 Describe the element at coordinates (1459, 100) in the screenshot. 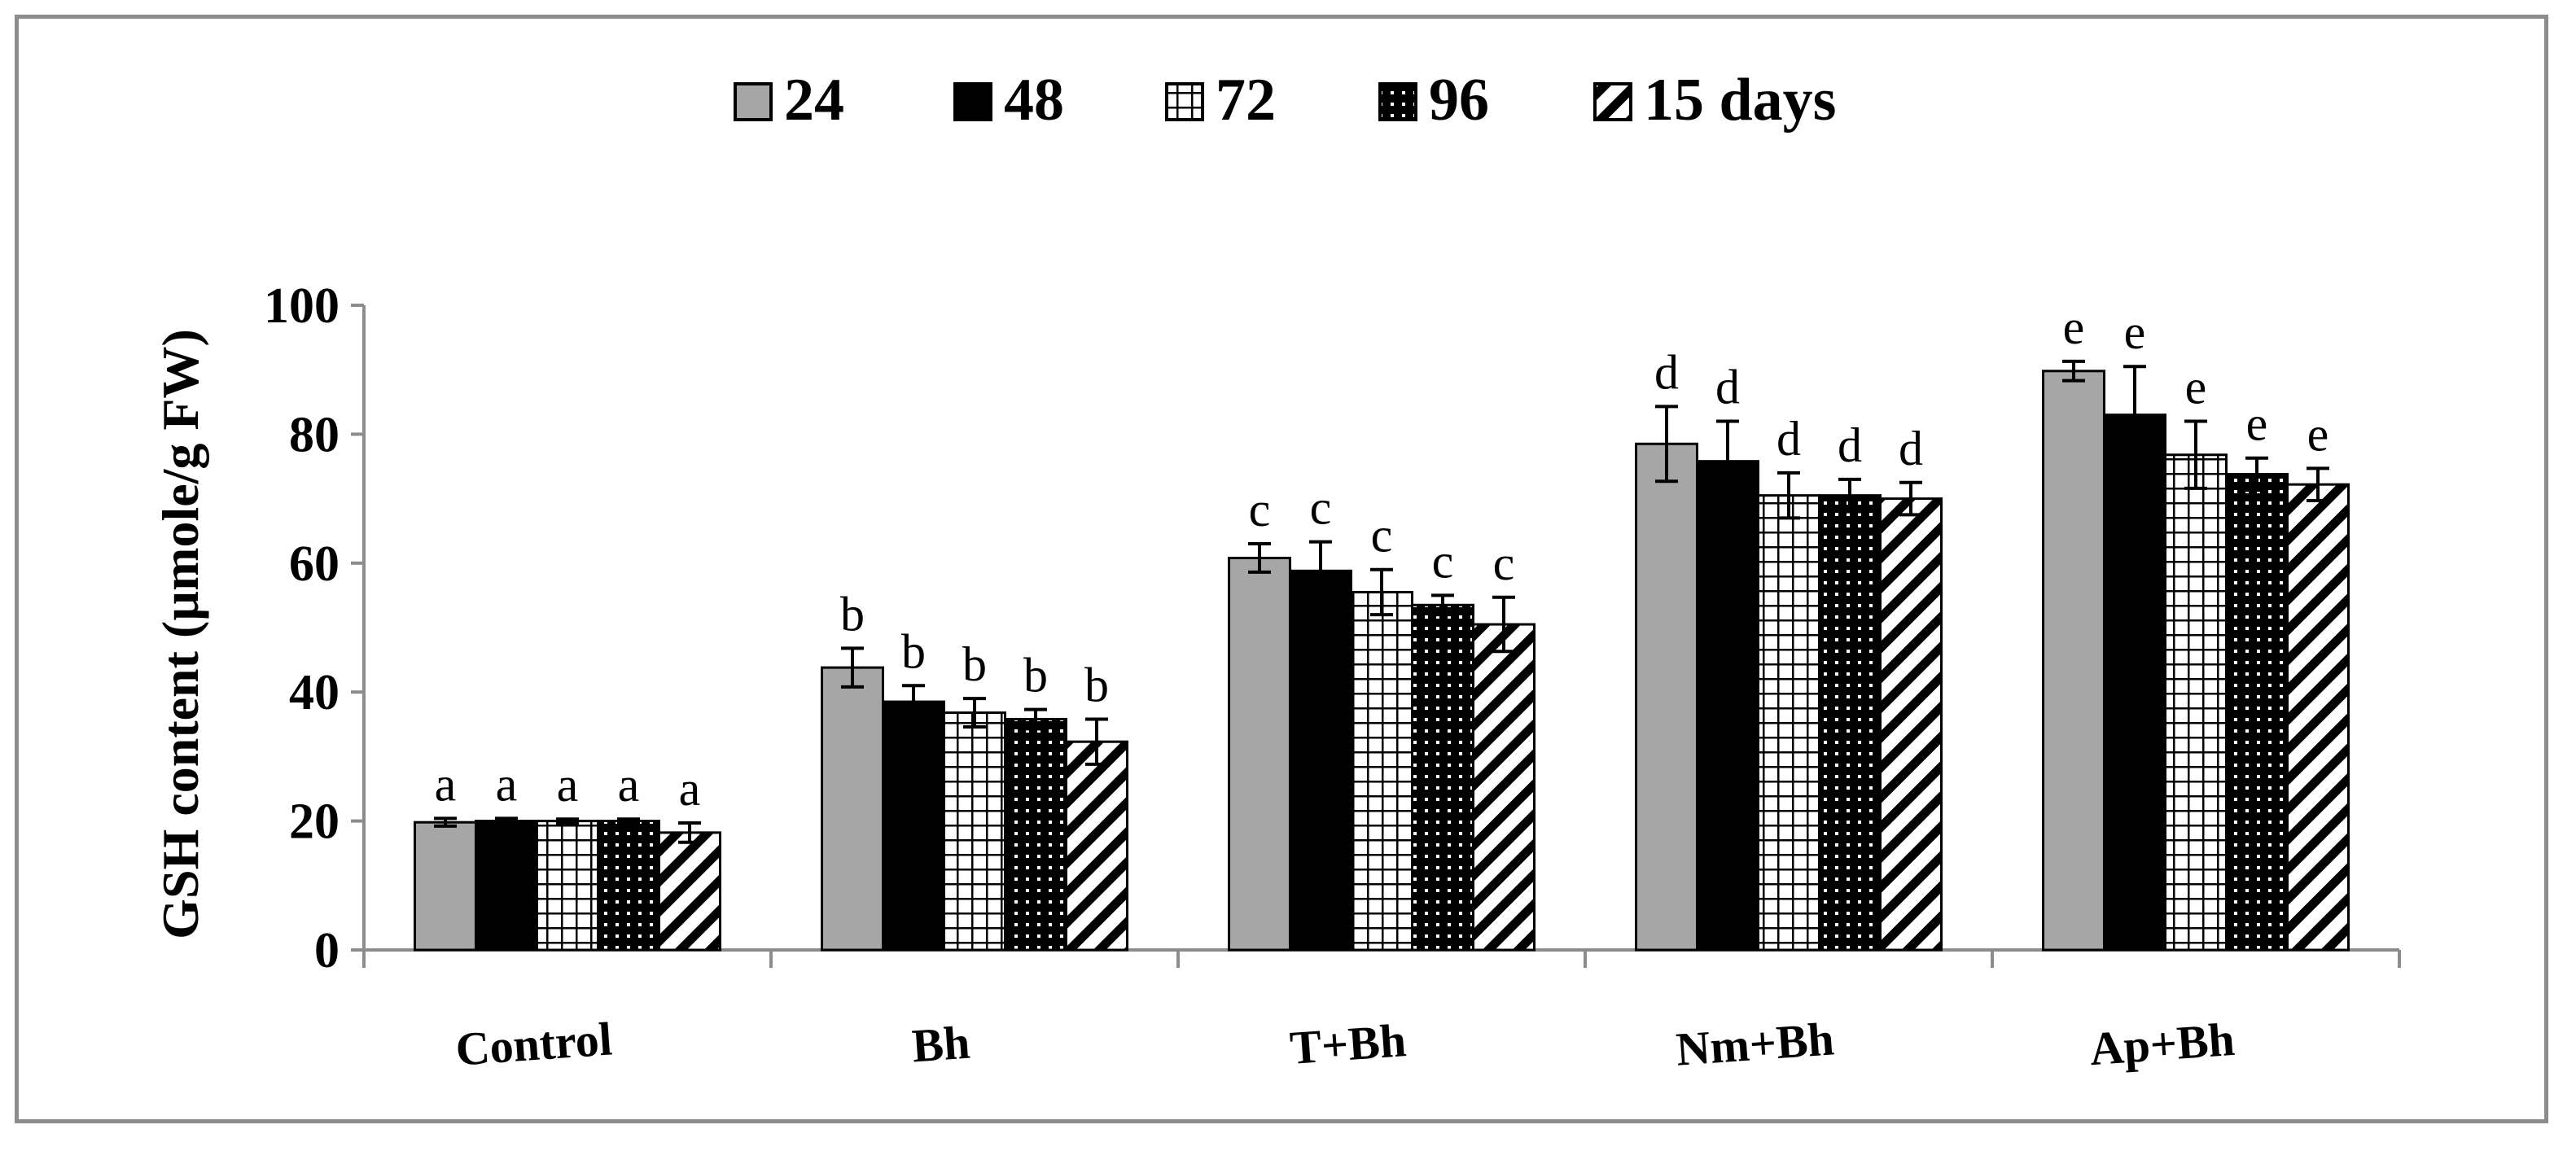

I see `legend-label: 96` at that location.